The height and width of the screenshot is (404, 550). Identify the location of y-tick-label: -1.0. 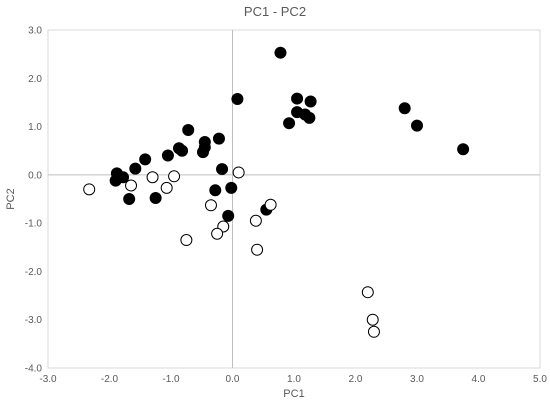
(34, 224).